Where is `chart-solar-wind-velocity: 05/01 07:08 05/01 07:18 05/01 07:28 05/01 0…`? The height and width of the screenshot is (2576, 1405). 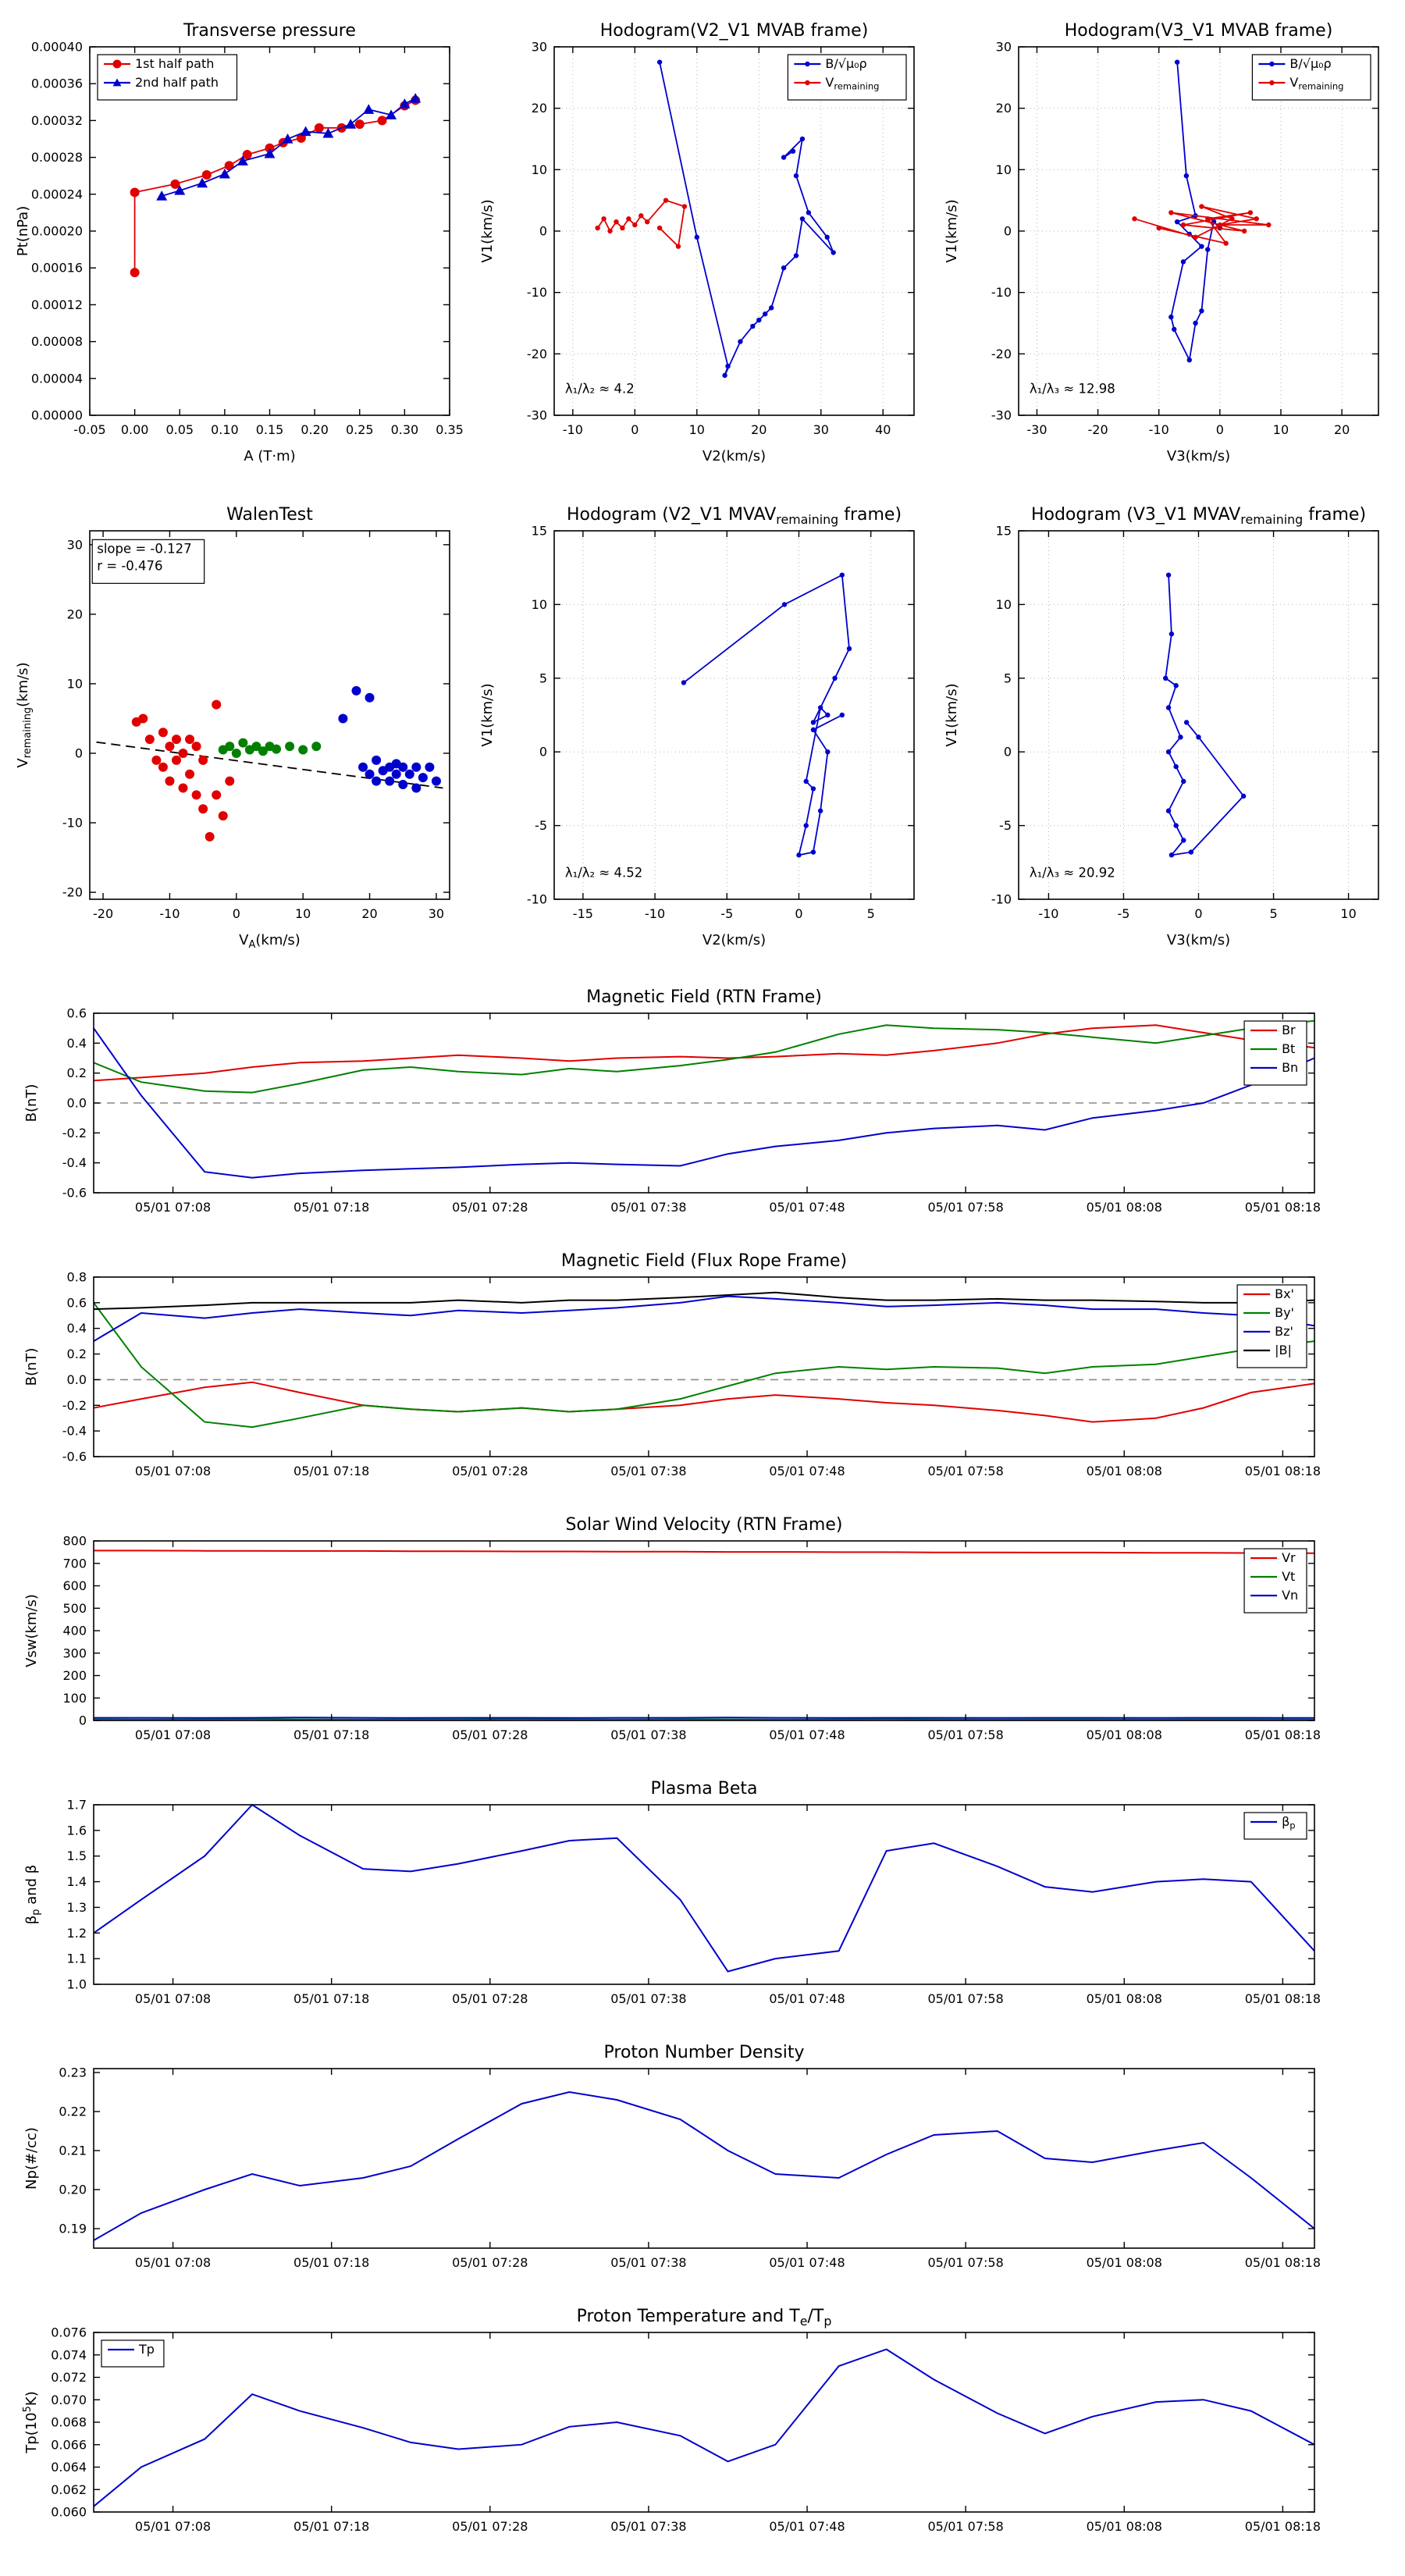 chart-solar-wind-velocity: 05/01 07:08 05/01 07:18 05/01 07:28 05/01 0… is located at coordinates (703, 1635).